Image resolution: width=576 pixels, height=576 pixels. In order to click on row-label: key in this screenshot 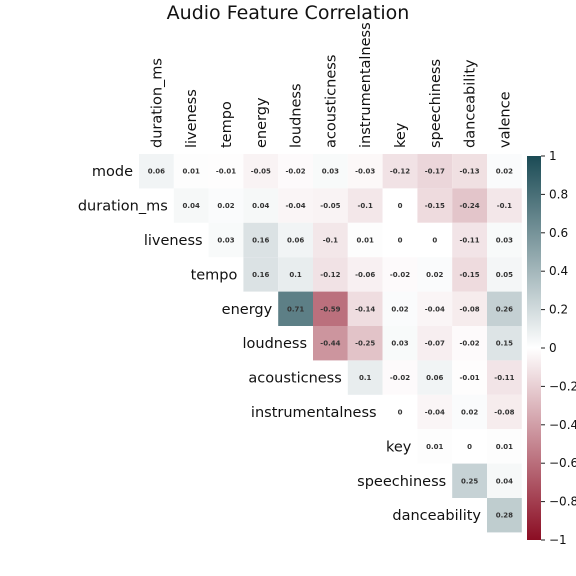, I will do `click(399, 447)`.